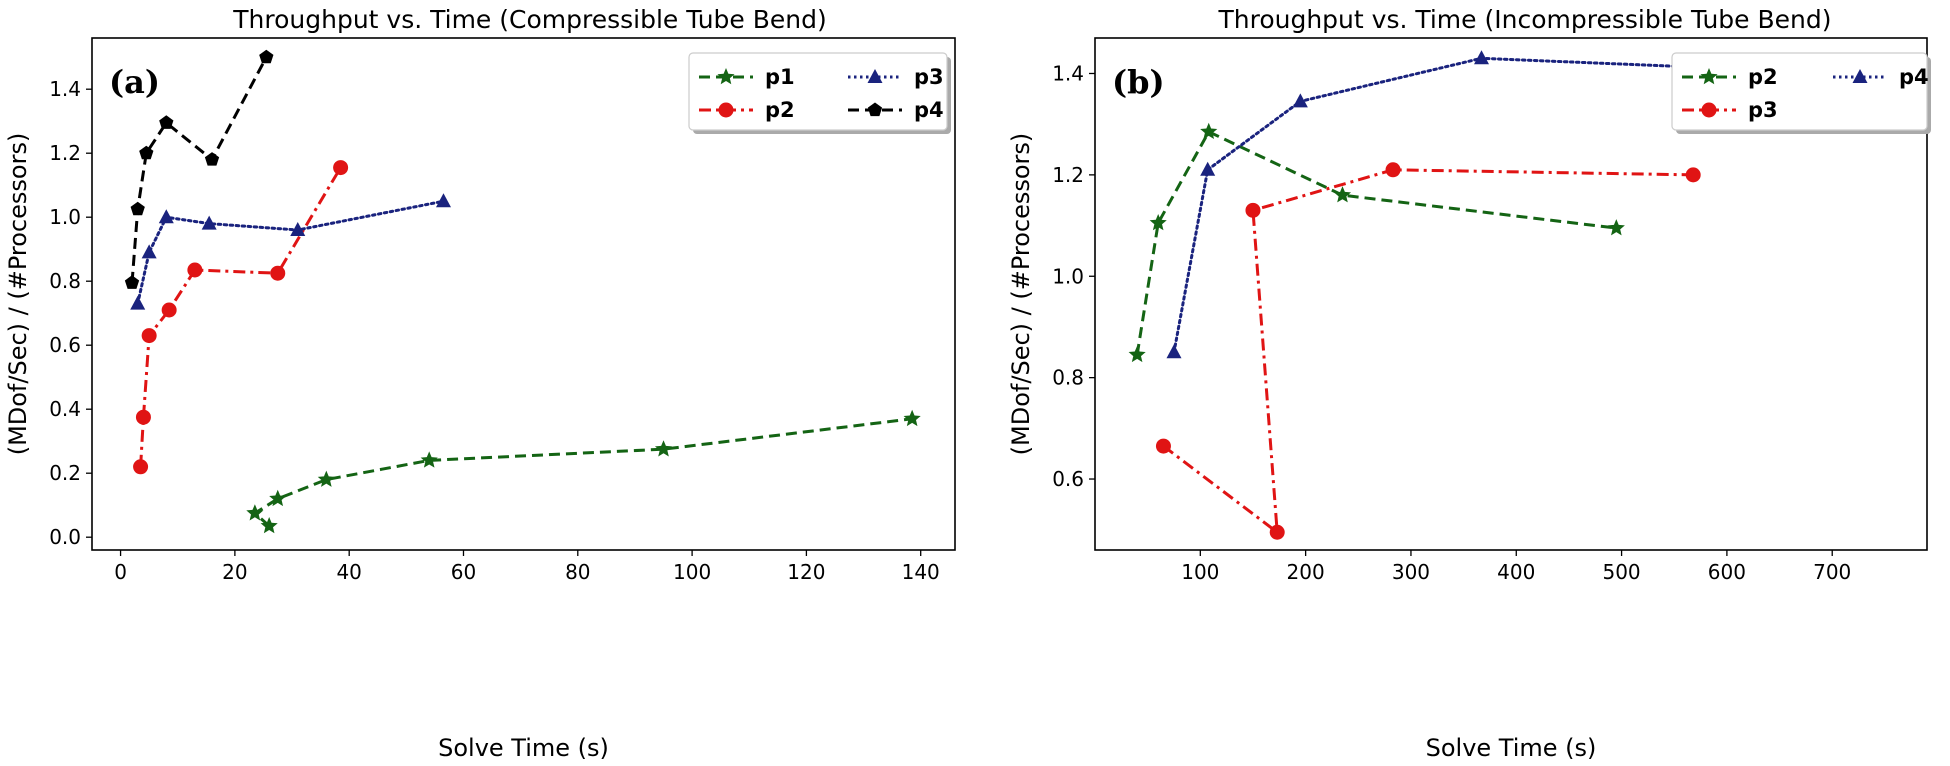 The image size is (1950, 766). I want to click on panel-label: (b), so click(1138, 82).